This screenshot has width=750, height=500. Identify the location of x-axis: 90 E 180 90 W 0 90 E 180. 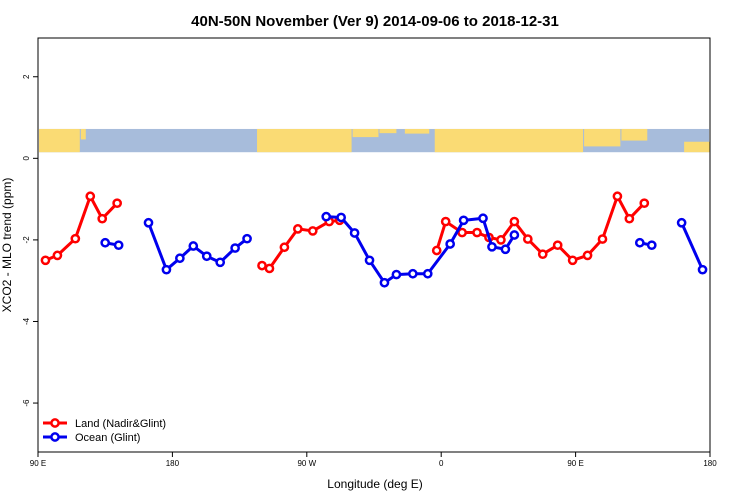
(373, 460).